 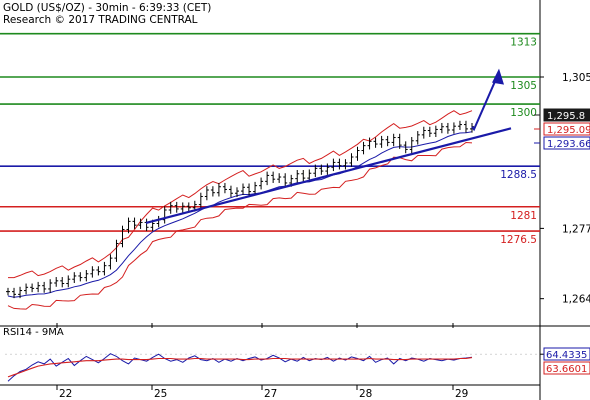 What do you see at coordinates (523, 216) in the screenshot?
I see `level-label: 1281` at bounding box center [523, 216].